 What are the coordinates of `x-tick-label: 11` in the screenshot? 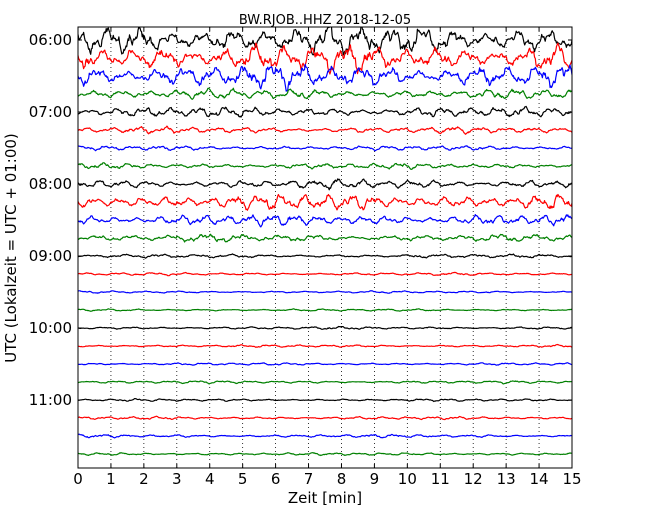 It's located at (440, 479).